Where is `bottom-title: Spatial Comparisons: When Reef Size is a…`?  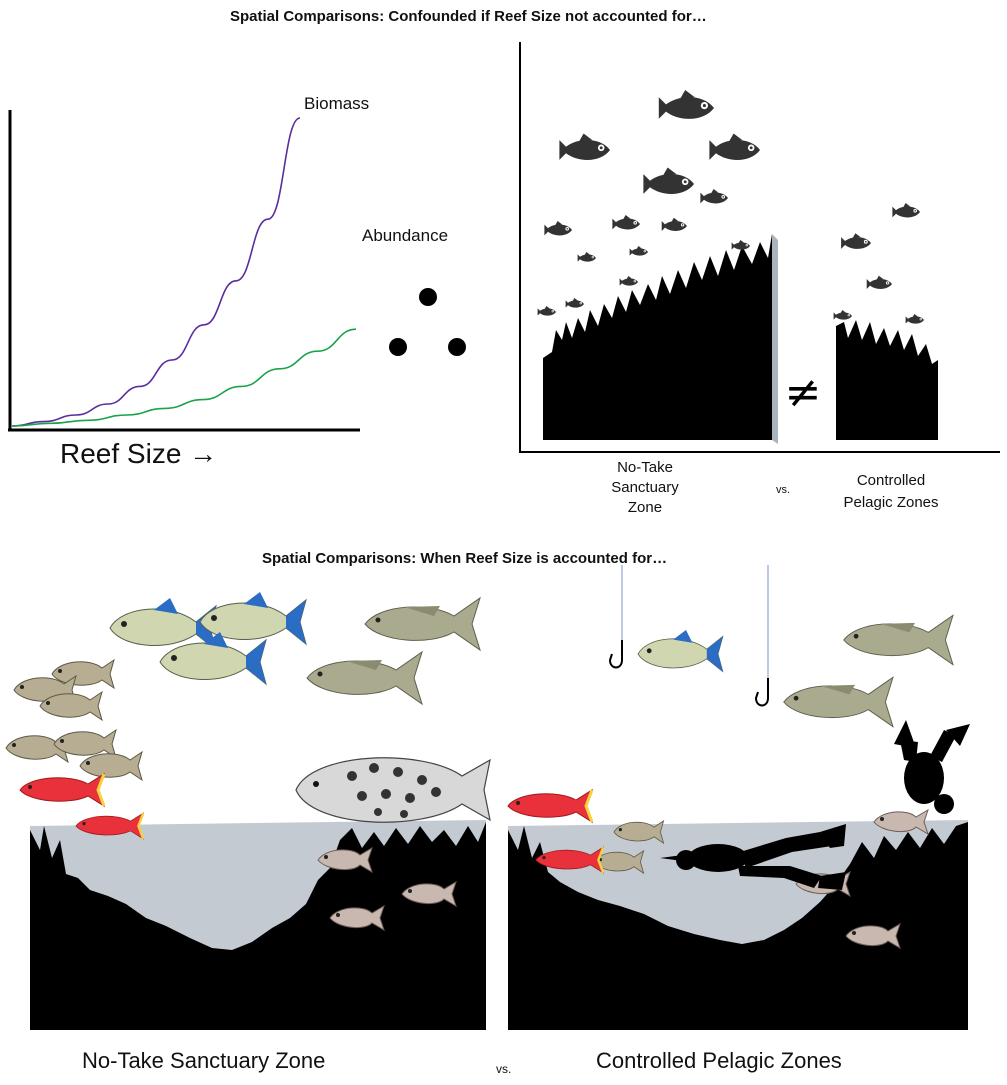
bottom-title: Spatial Comparisons: When Reef Size is a… is located at coordinates (465, 558).